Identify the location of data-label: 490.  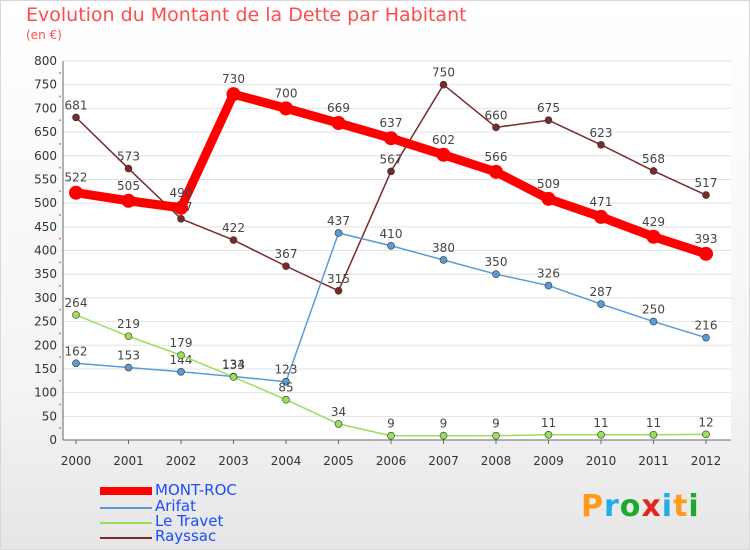
(181, 193).